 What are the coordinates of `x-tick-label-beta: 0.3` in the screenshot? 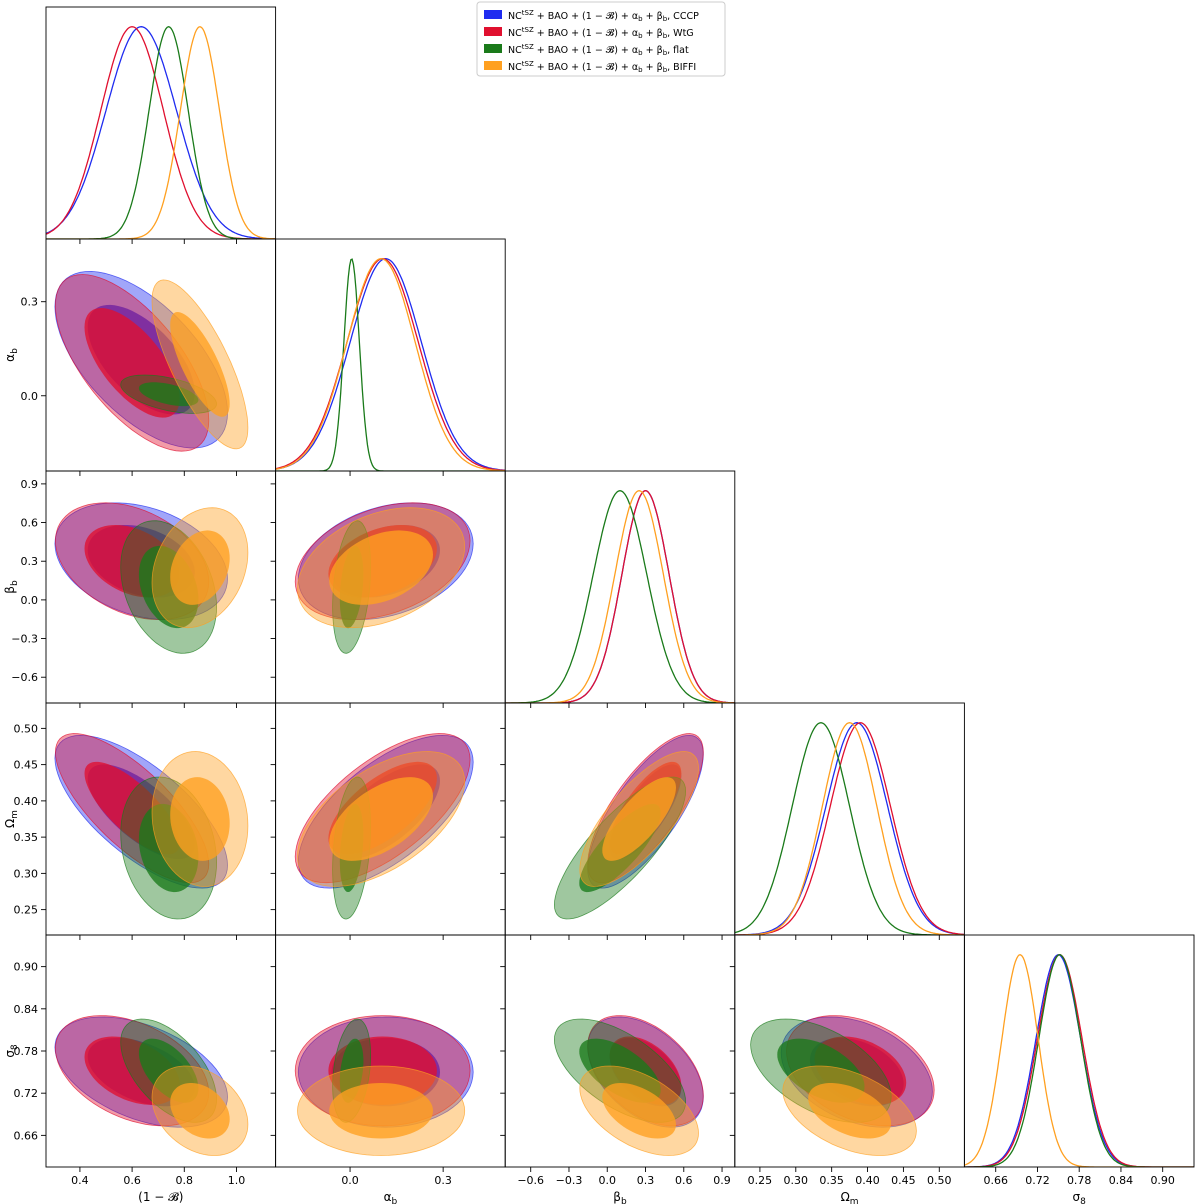 It's located at (646, 1180).